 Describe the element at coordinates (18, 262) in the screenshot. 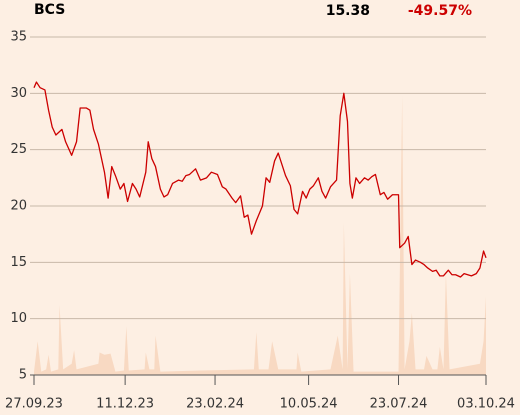

I see `y-tick-label: 15` at that location.